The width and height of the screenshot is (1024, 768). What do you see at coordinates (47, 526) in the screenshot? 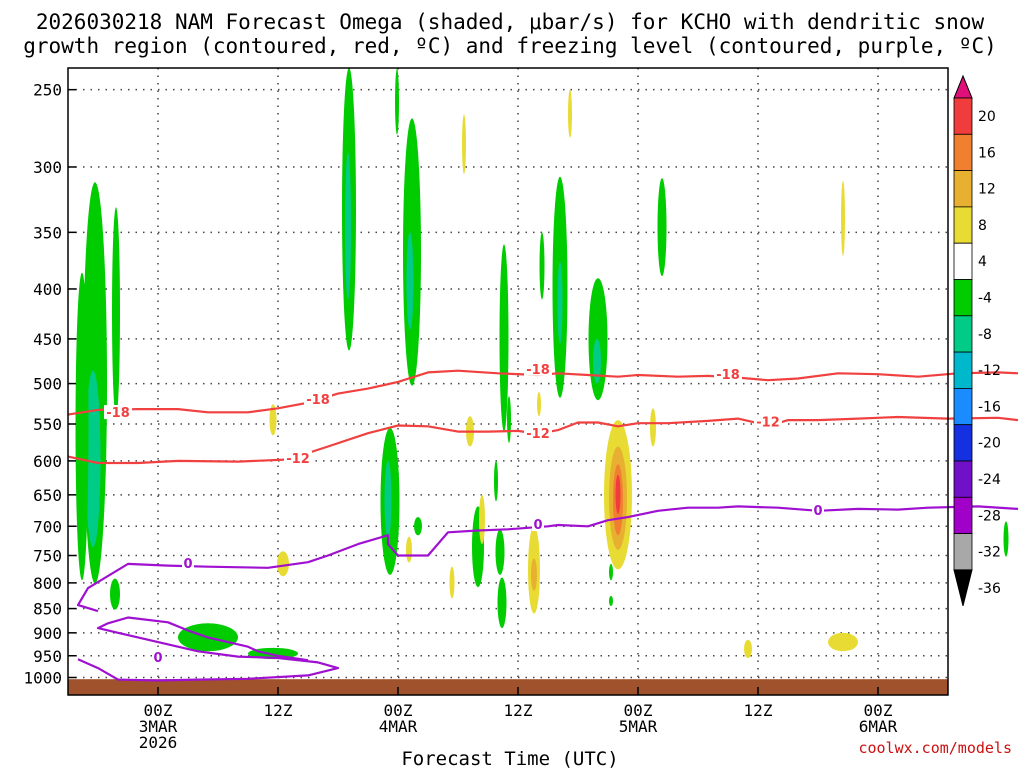
I see `y-tick-label: 700` at bounding box center [47, 526].